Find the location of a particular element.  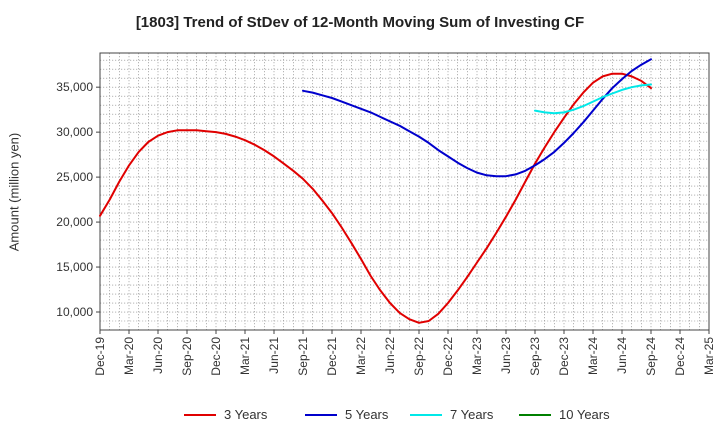

legend-label-7-years: 7 Years is located at coordinates (472, 414).